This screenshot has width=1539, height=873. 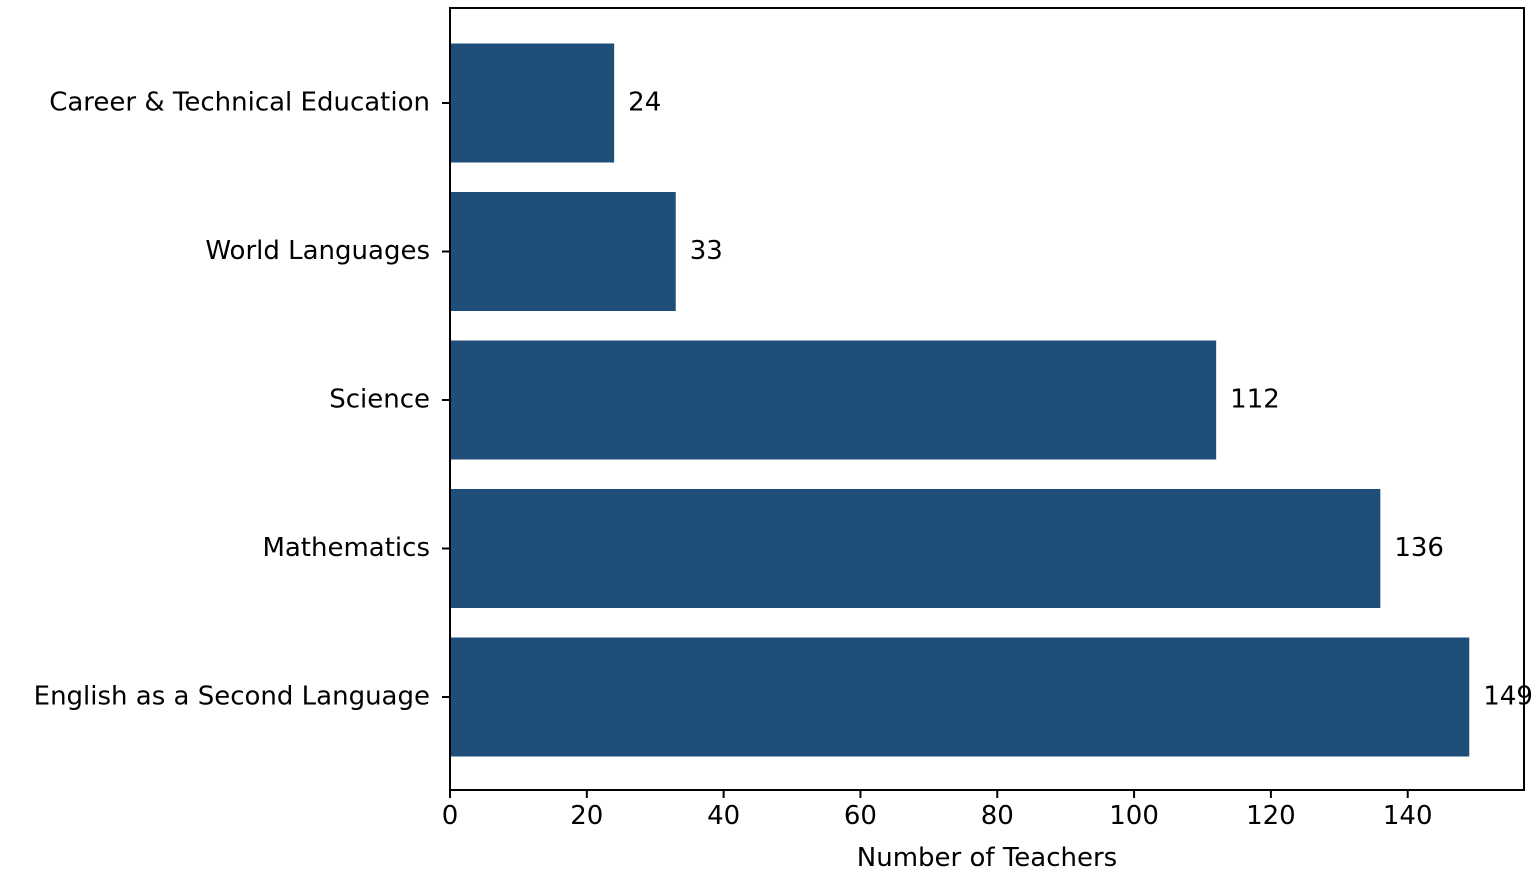 What do you see at coordinates (346, 548) in the screenshot?
I see `y-tick-label-mathematics: Mathematics` at bounding box center [346, 548].